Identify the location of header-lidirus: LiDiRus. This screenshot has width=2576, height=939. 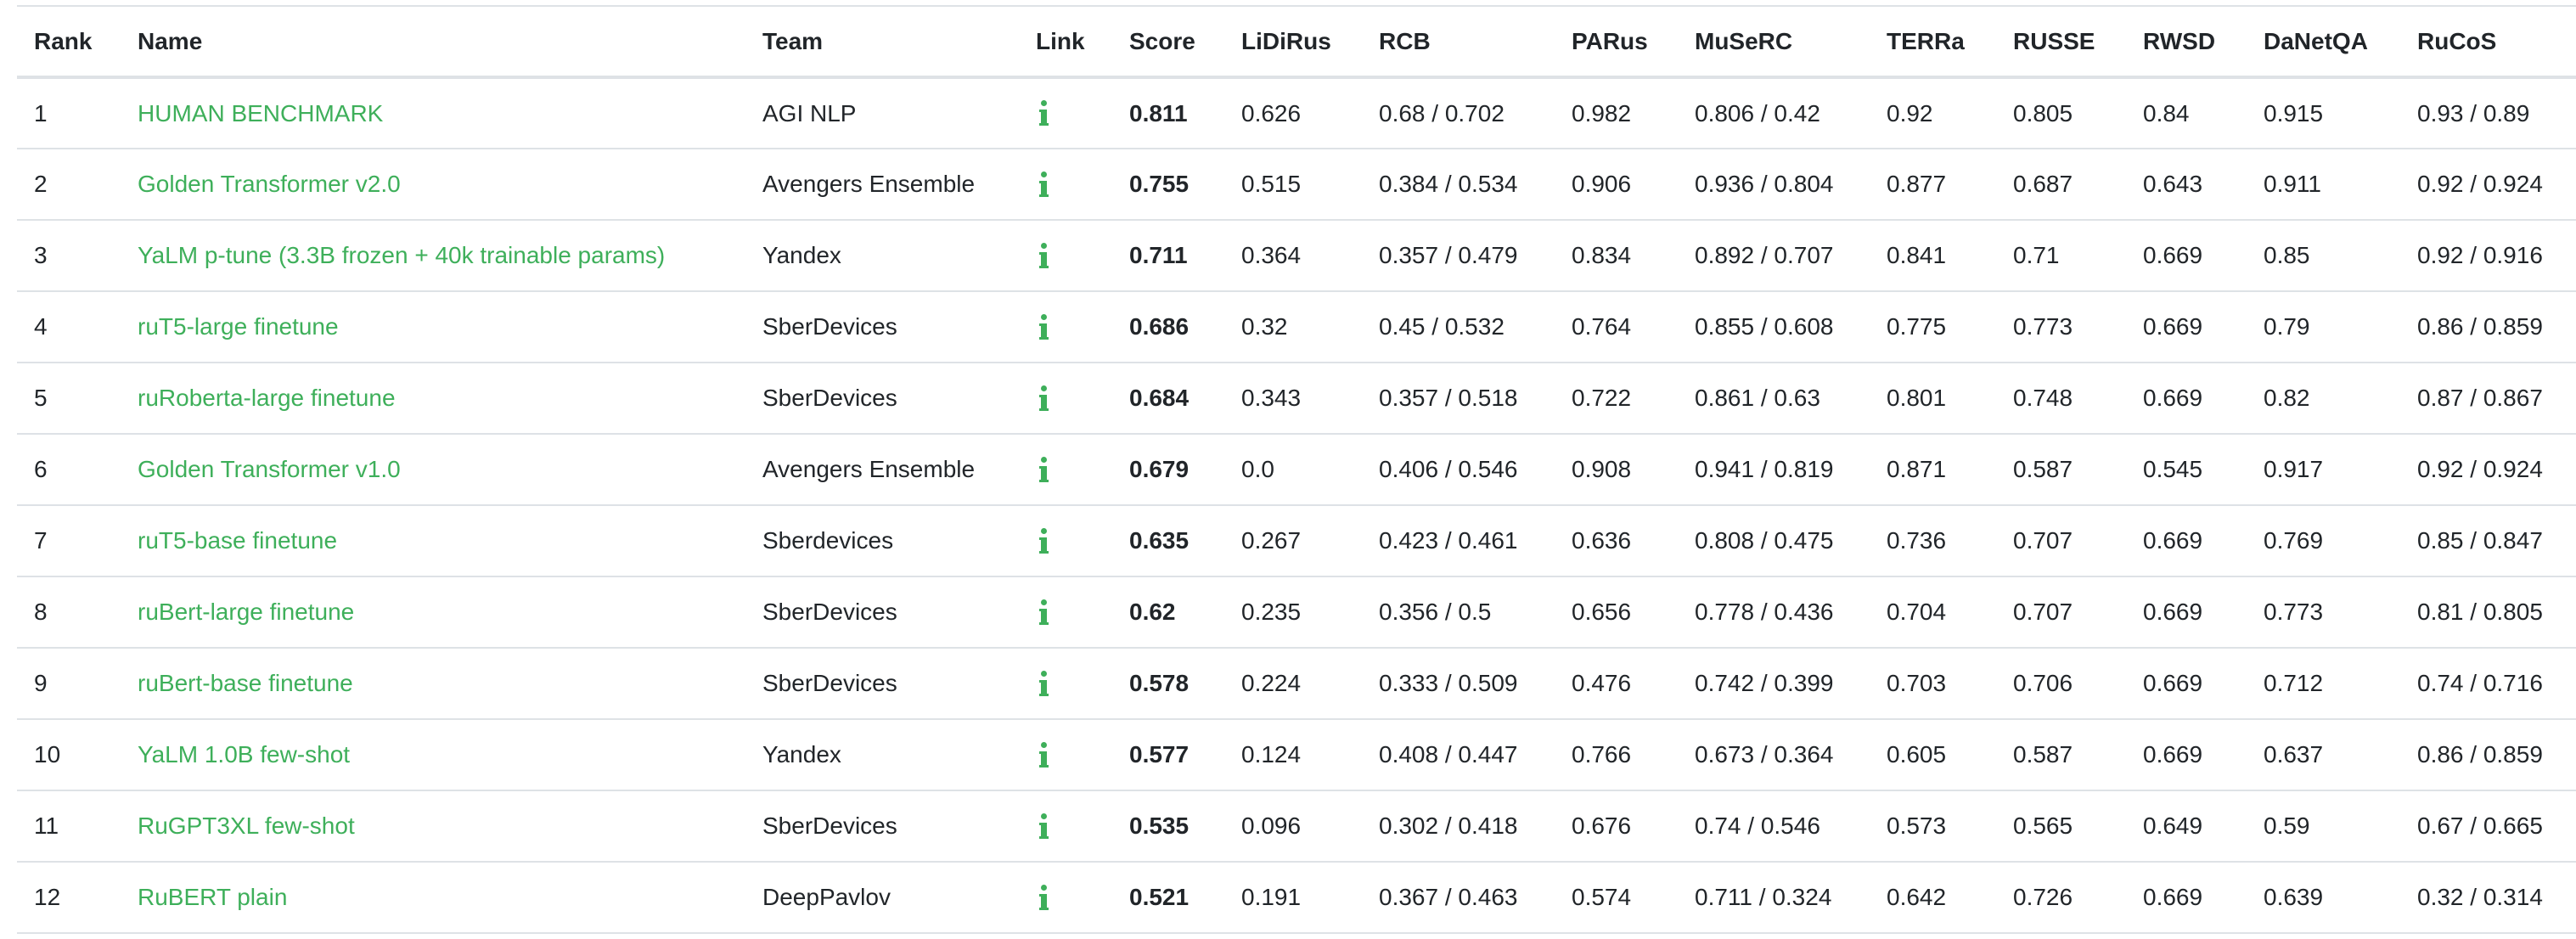
(1286, 40).